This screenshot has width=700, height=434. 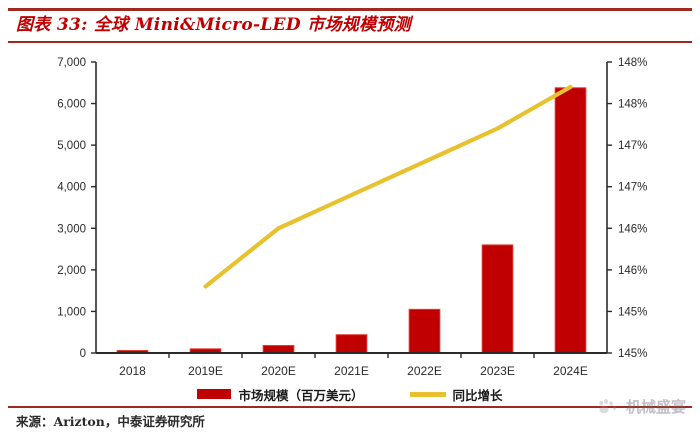 I want to click on legend-label-line: 同比增长, so click(x=477, y=395).